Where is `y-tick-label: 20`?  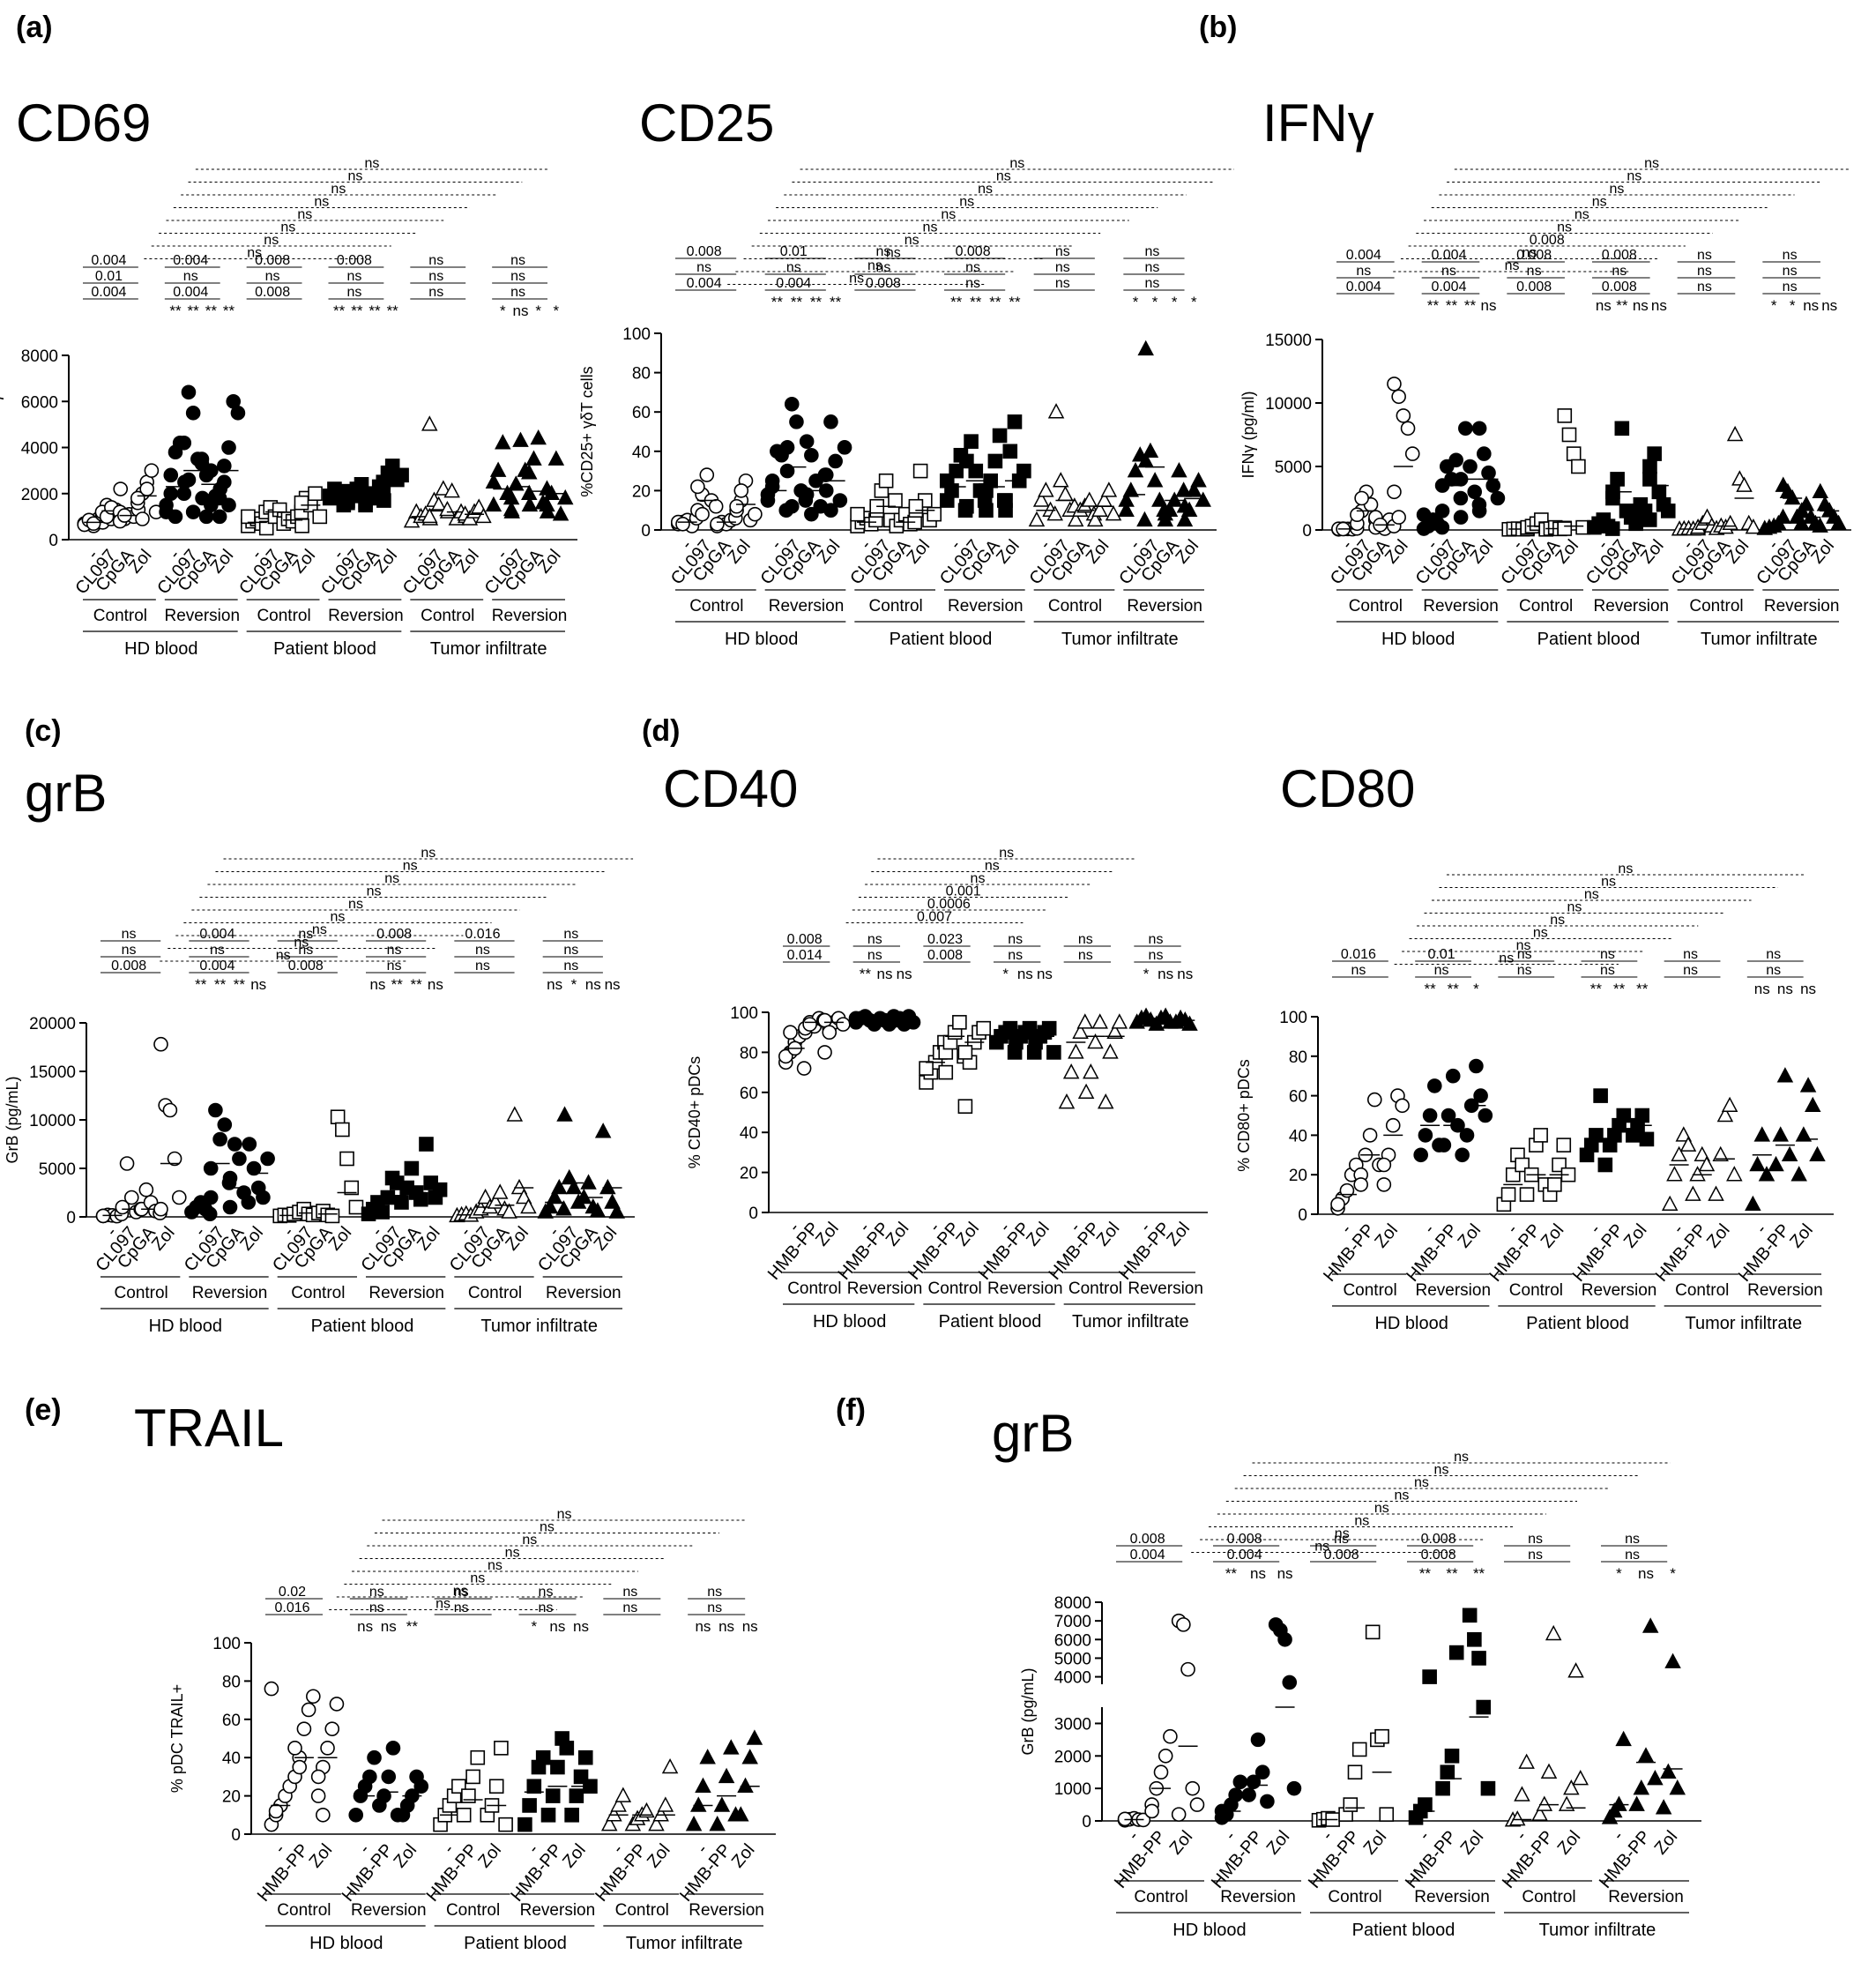 y-tick-label: 20 is located at coordinates (641, 491).